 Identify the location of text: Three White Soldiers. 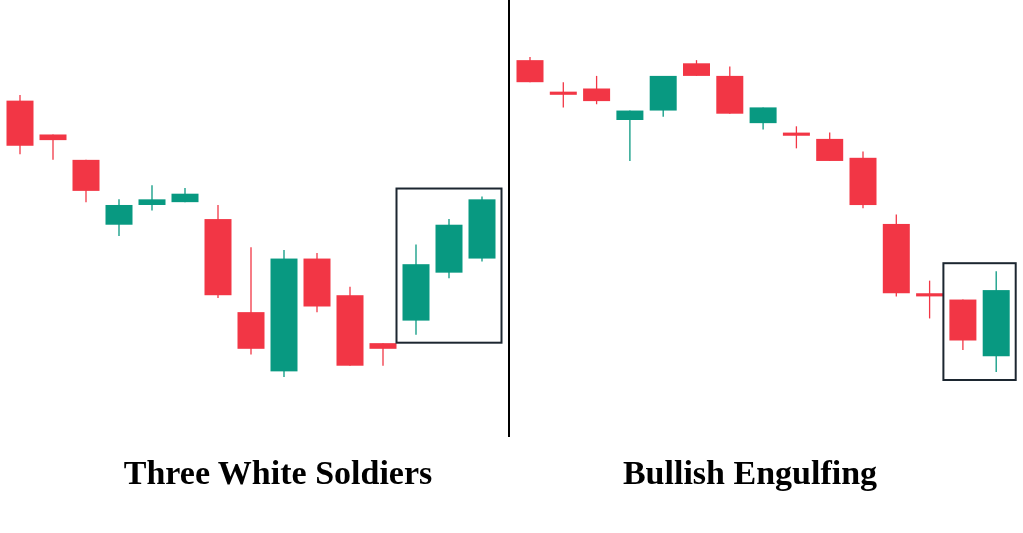
(278, 472).